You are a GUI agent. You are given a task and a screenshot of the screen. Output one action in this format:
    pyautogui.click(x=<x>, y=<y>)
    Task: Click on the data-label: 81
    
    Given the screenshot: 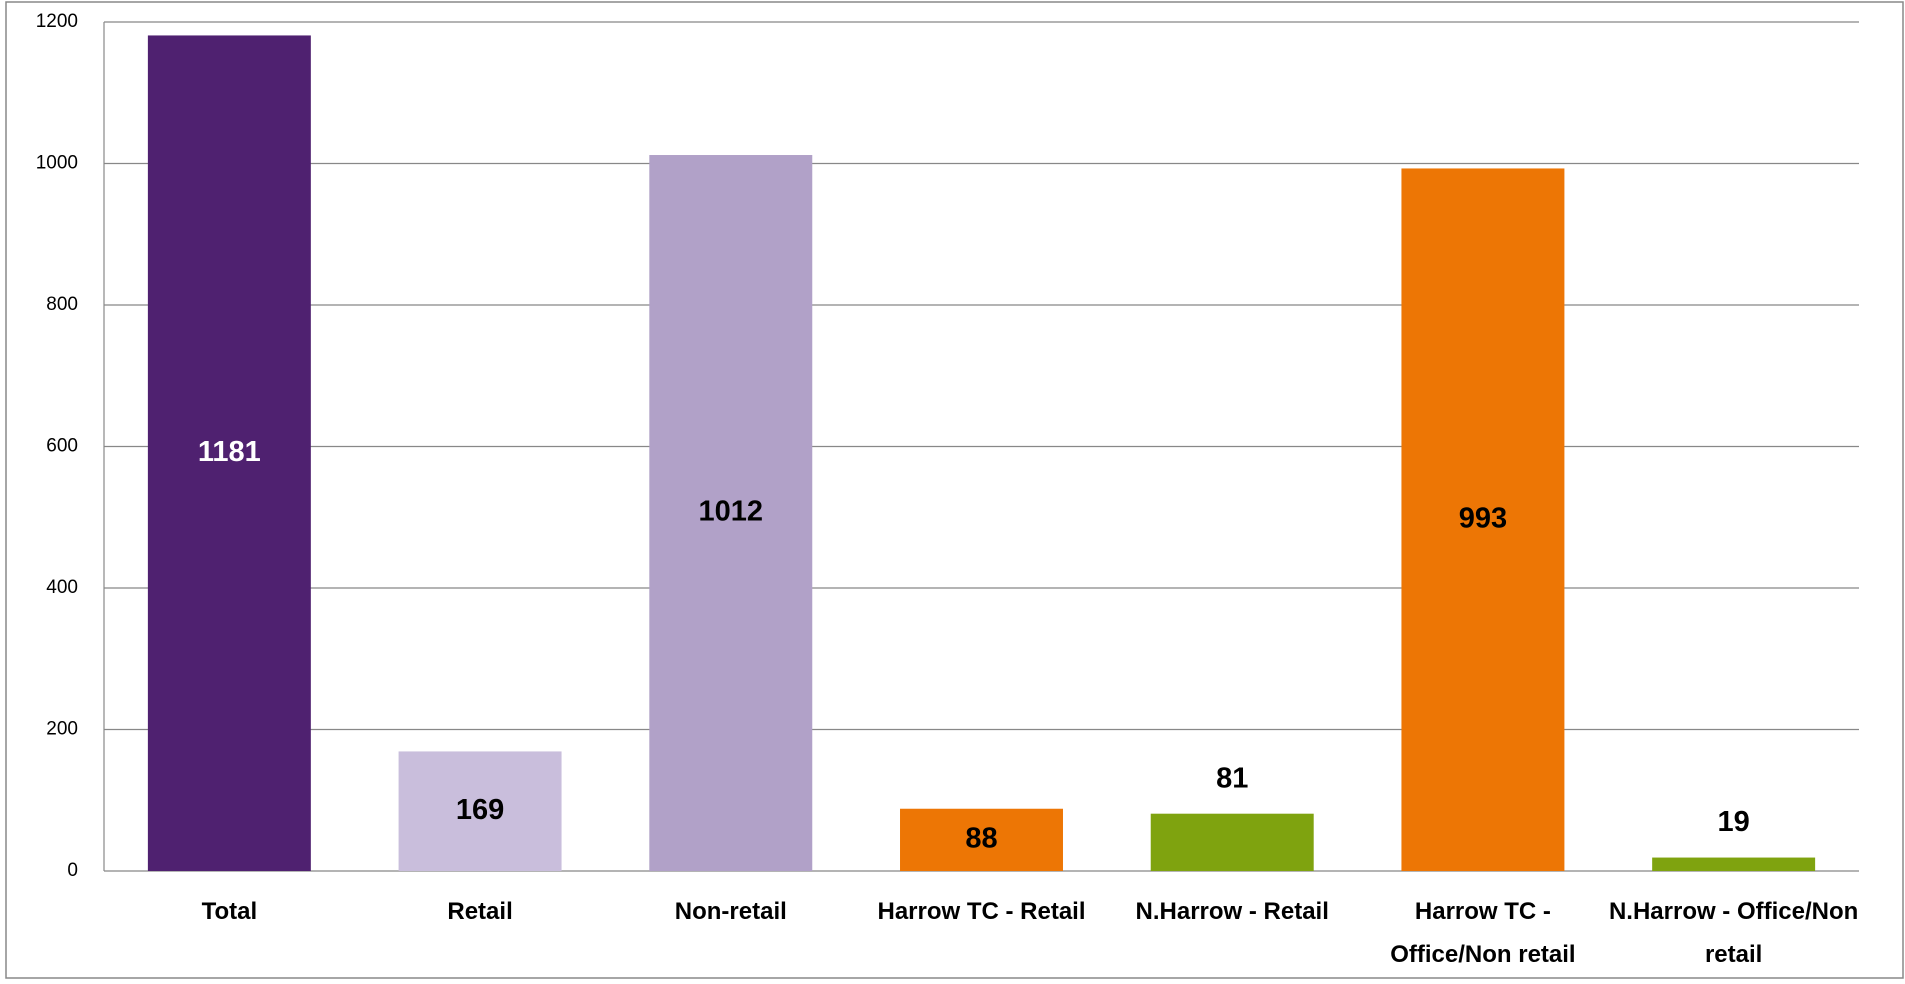 What is the action you would take?
    pyautogui.click(x=1232, y=778)
    